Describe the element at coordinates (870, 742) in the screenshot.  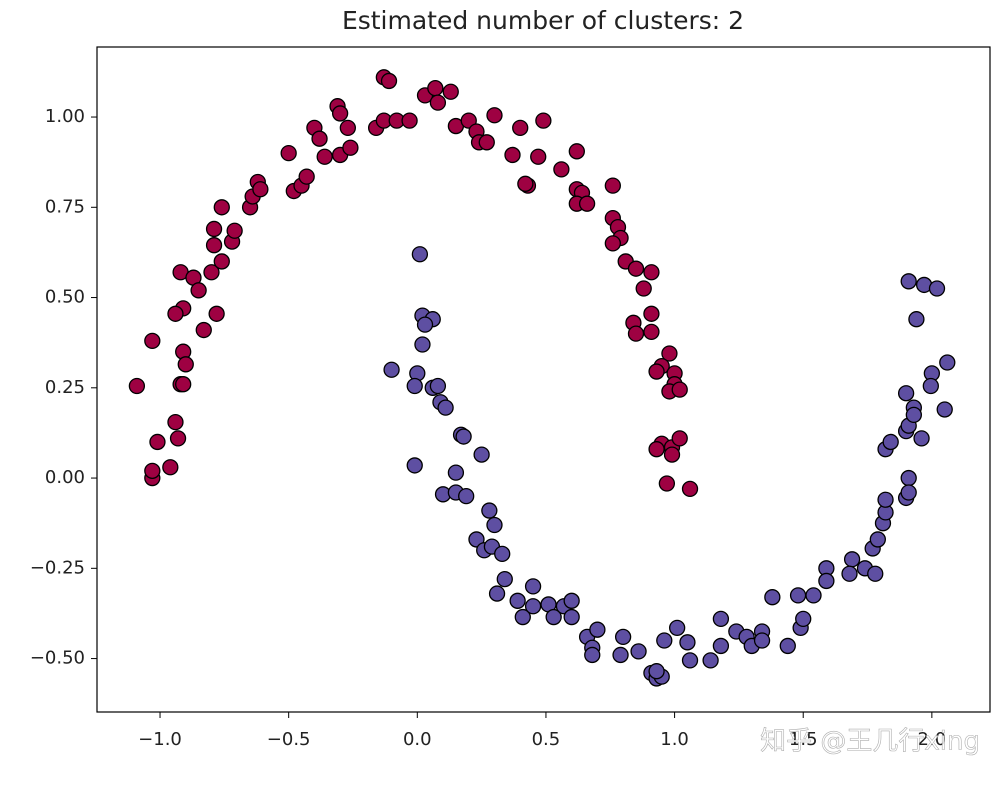
I see `watermark: 知乎 @王几行xing` at that location.